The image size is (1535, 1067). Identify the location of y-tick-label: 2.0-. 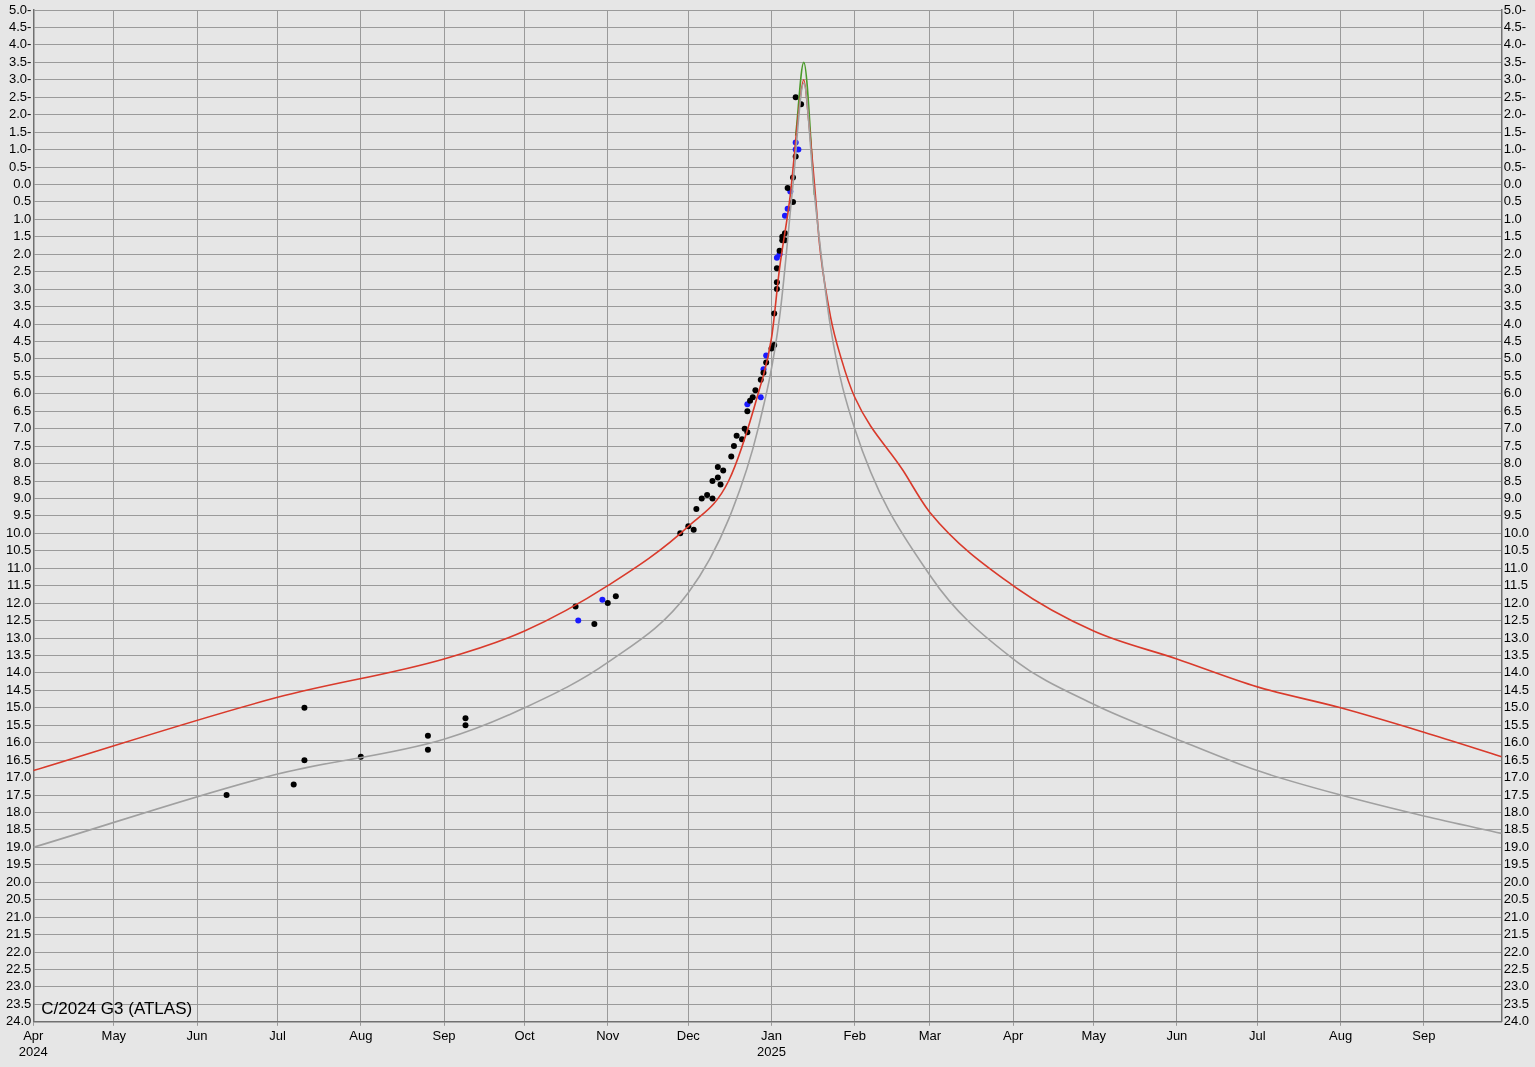
(20, 114).